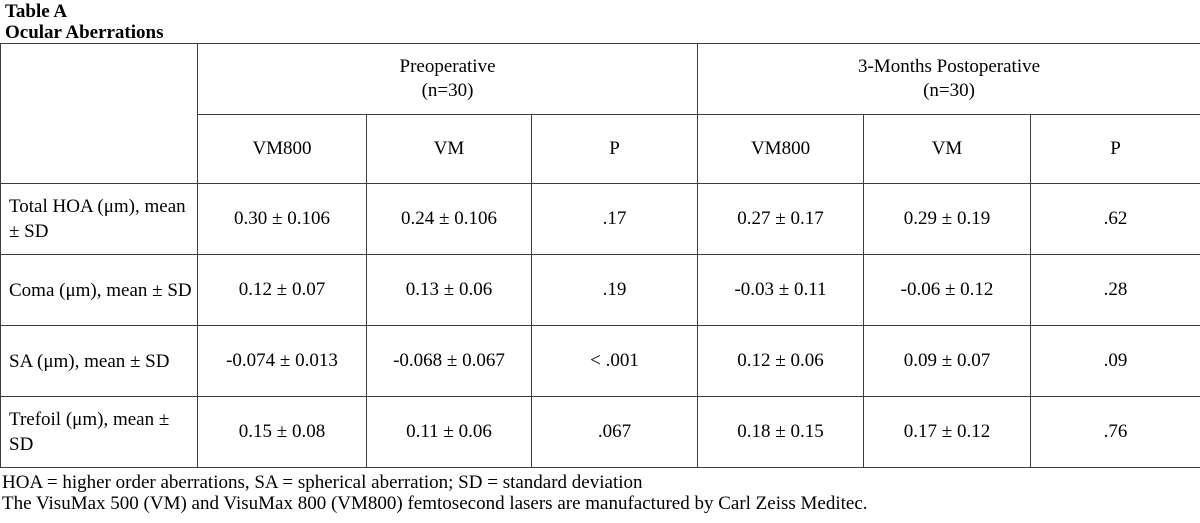  What do you see at coordinates (449, 361) in the screenshot?
I see `table-cell: -0.068 ± 0.067` at bounding box center [449, 361].